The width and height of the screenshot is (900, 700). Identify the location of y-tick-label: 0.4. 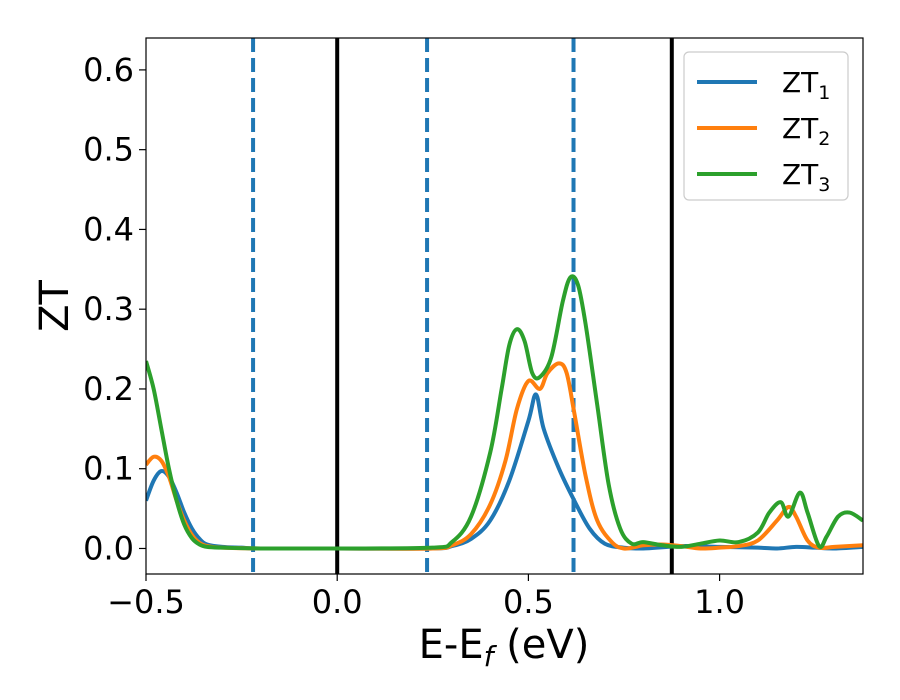
(108, 229).